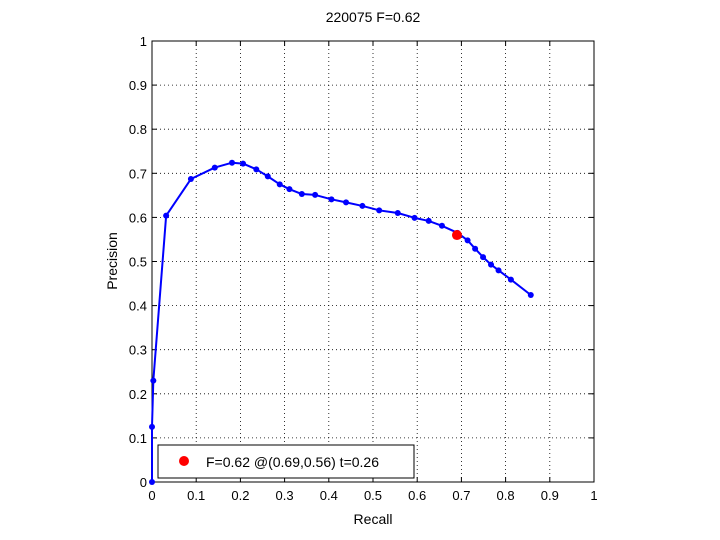 This screenshot has height=540, width=720. What do you see at coordinates (506, 495) in the screenshot?
I see `x-tick-label: 0.8` at bounding box center [506, 495].